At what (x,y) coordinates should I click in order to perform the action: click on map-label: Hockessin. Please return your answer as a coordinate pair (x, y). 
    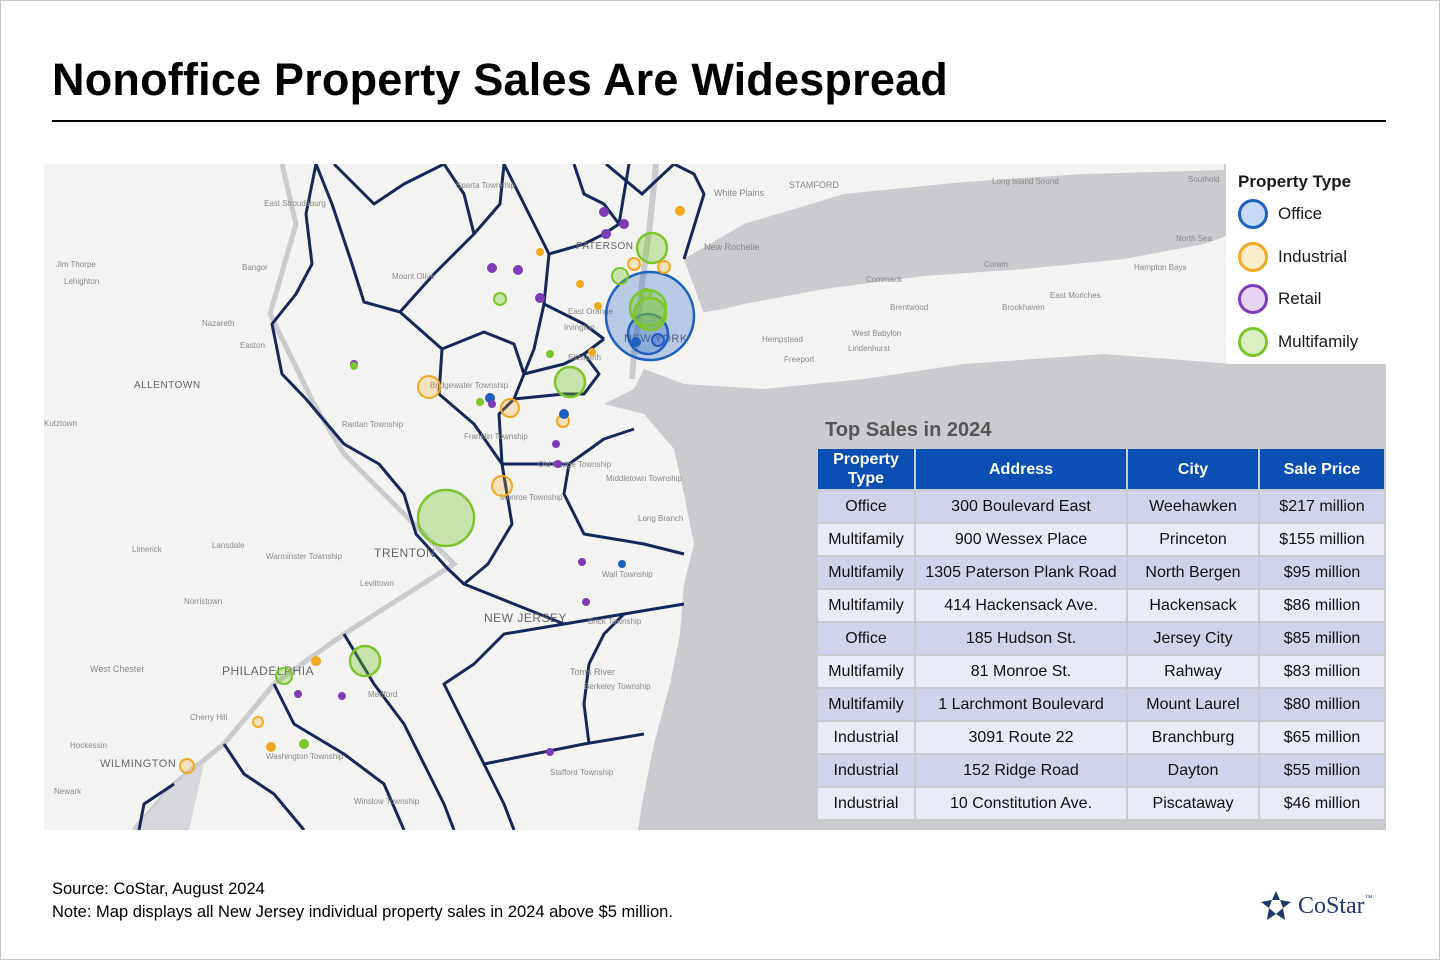
    Looking at the image, I should click on (88, 745).